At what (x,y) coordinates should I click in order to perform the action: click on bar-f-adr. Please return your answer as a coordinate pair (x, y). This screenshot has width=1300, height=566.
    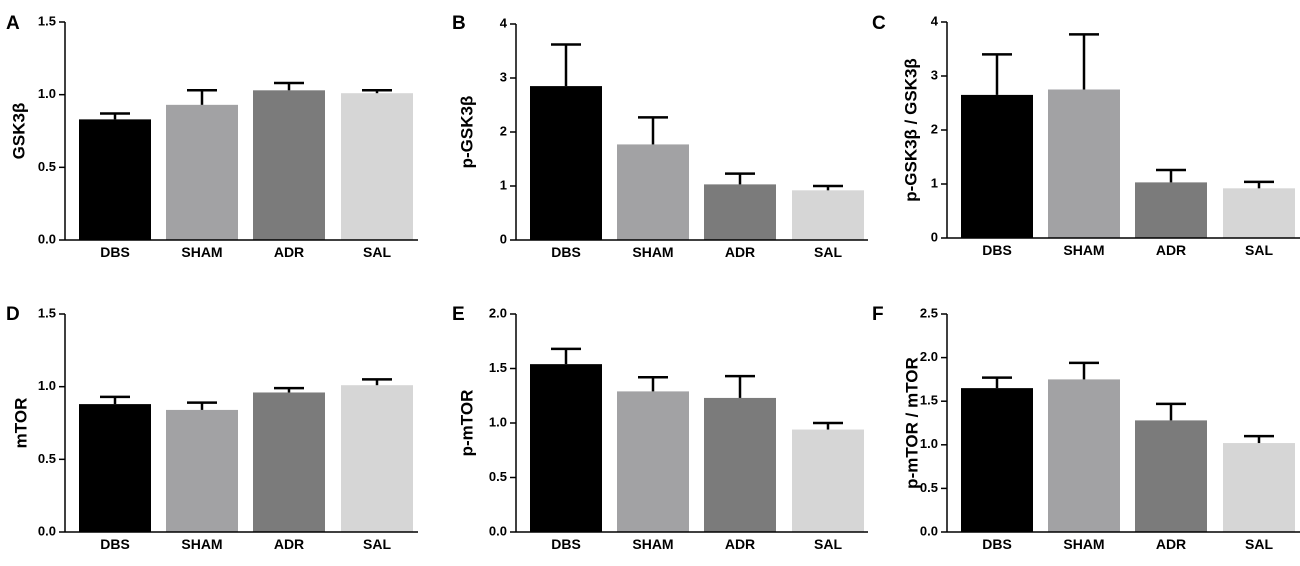
    Looking at the image, I should click on (1171, 476).